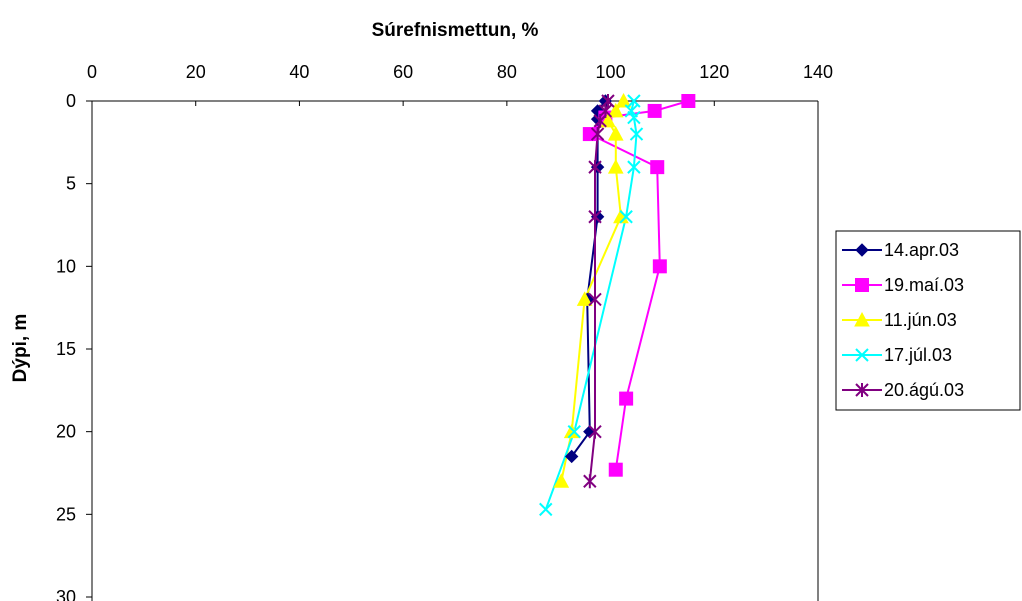 This screenshot has width=1022, height=601. Describe the element at coordinates (918, 355) in the screenshot. I see `legend-entry-label: 17.júl.03` at that location.